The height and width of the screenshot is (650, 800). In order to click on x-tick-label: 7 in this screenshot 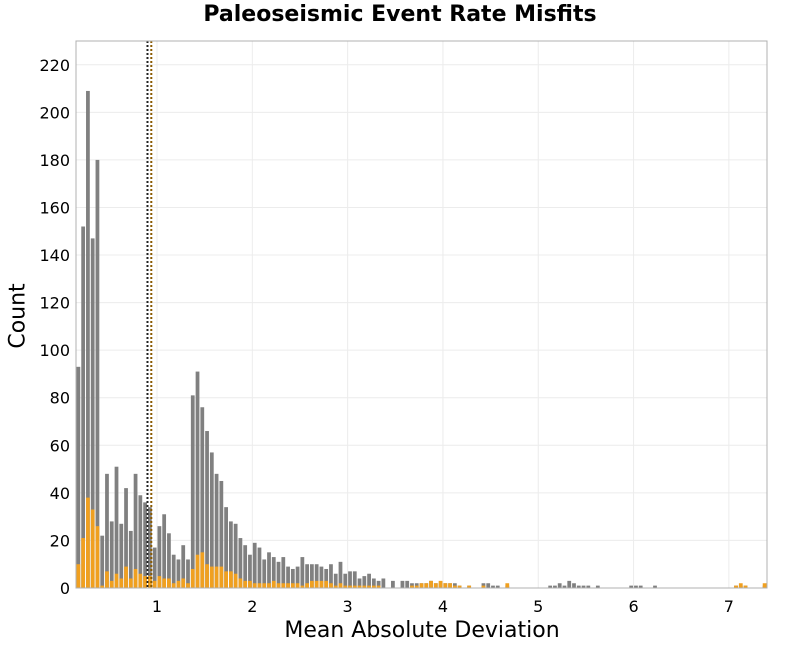, I will do `click(729, 606)`.